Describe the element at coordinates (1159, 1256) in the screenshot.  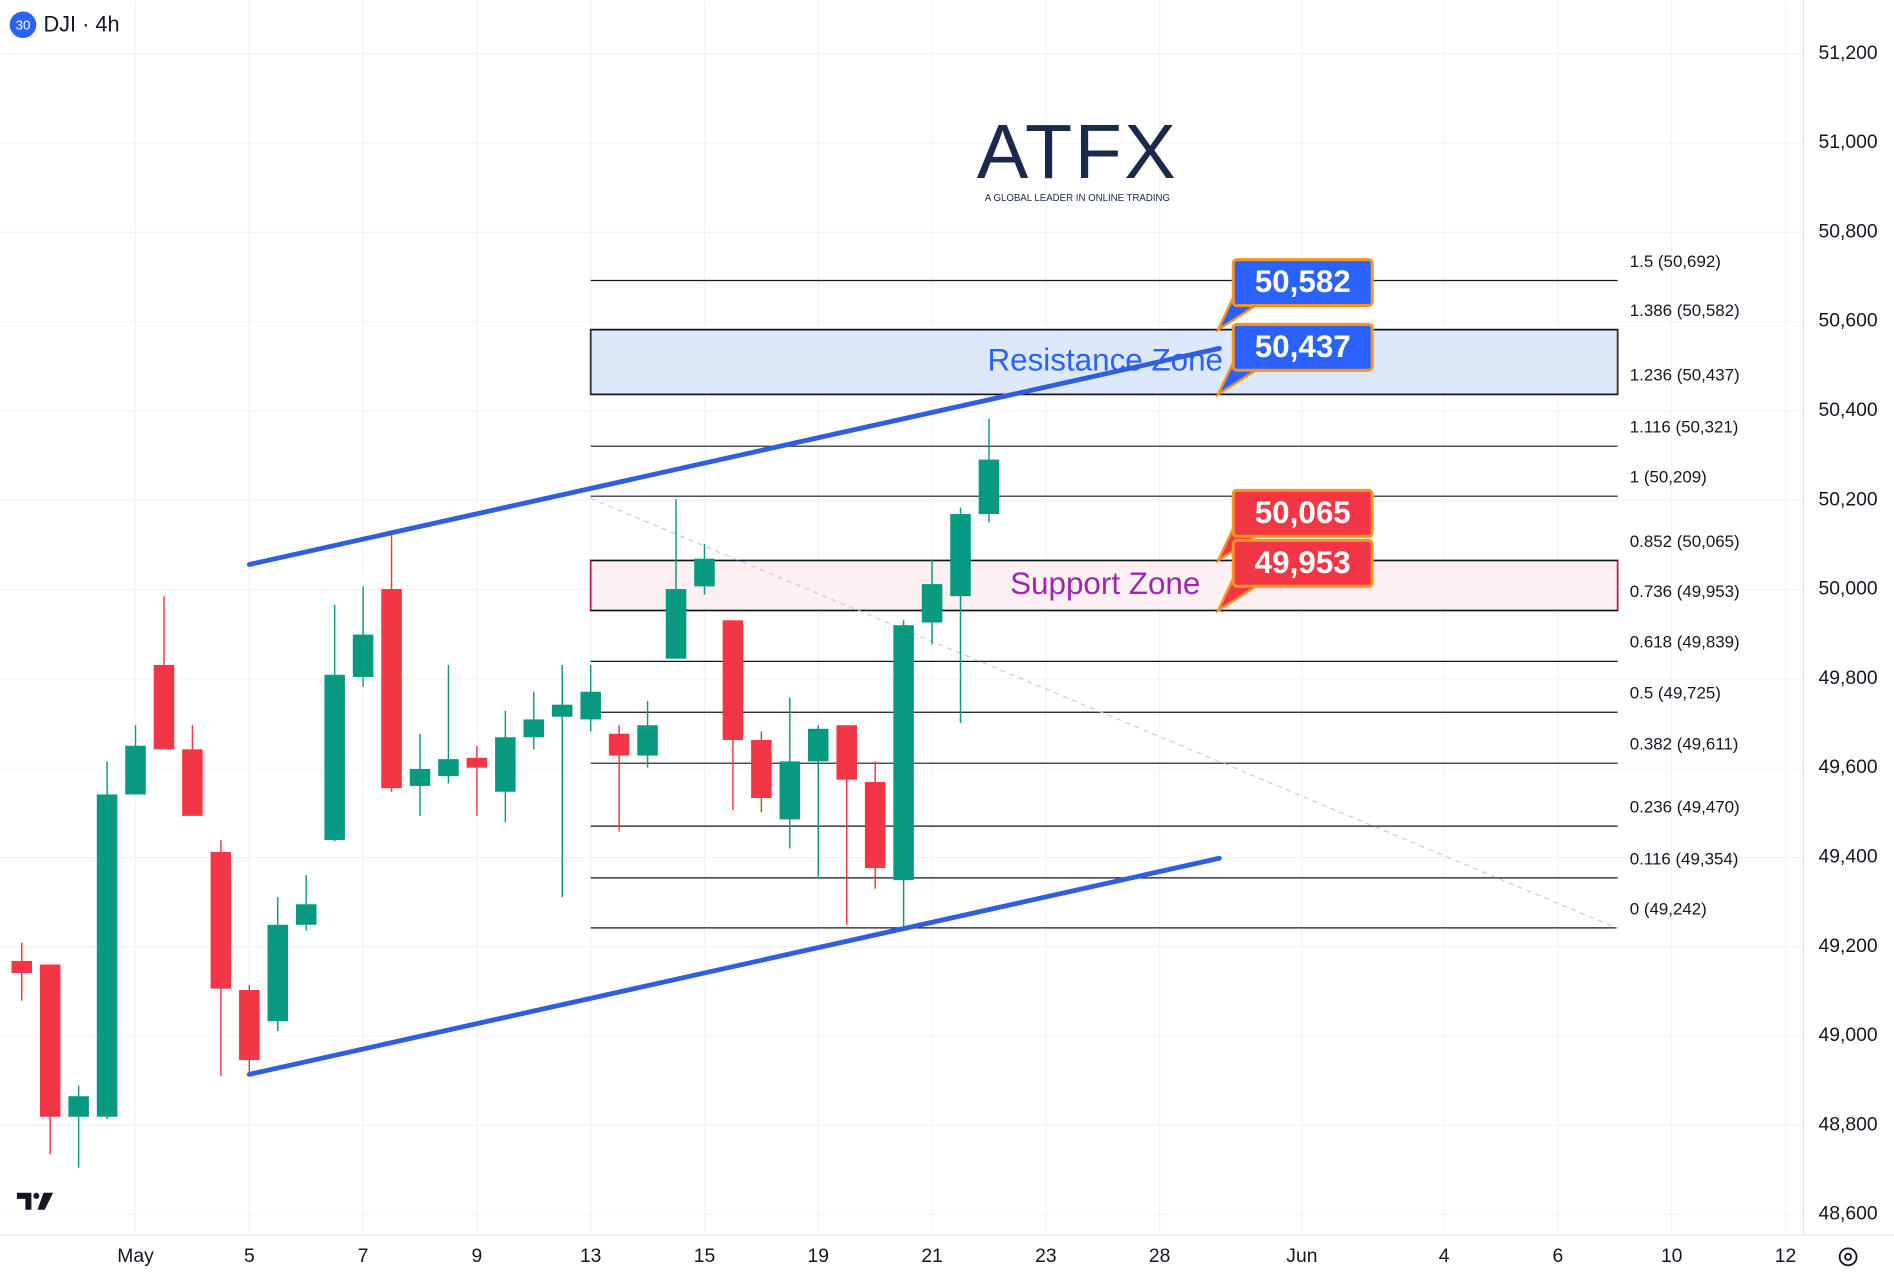
I see `x-tick-label: 28` at that location.